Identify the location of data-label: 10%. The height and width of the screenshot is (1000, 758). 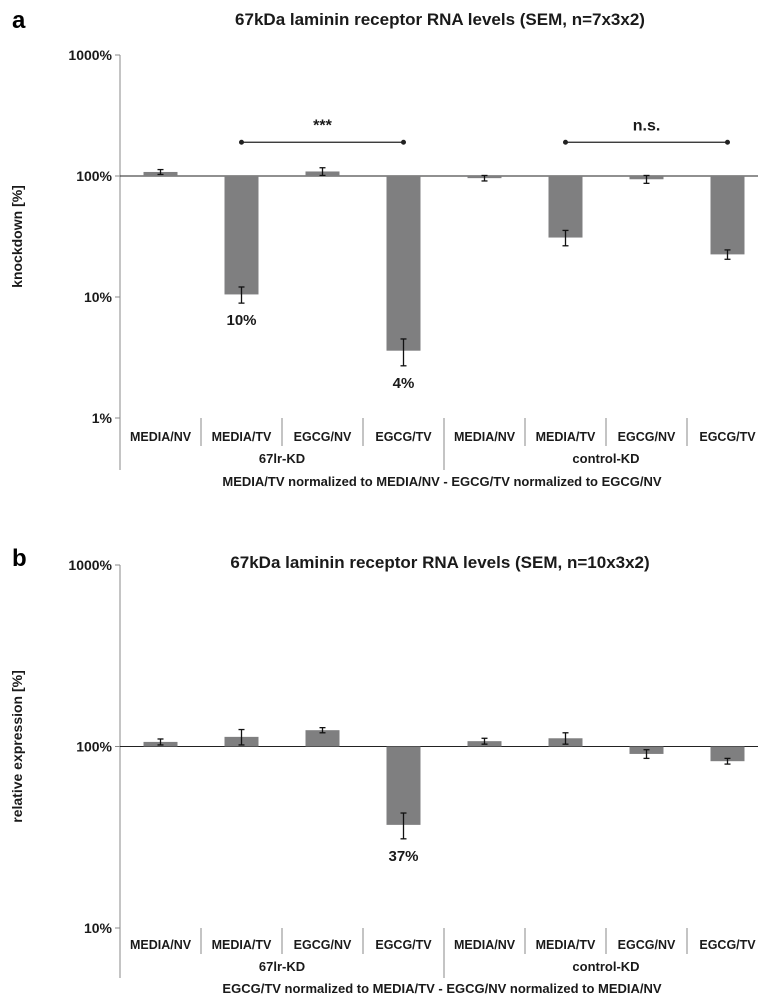
(241, 320).